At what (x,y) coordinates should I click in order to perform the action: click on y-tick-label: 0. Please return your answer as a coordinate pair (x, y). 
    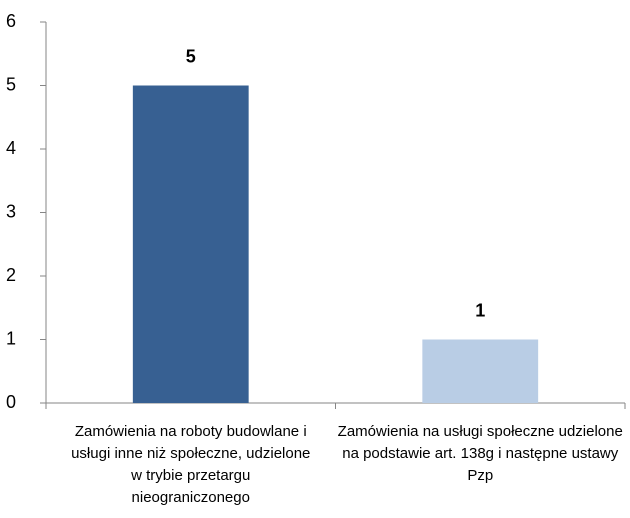
    Looking at the image, I should click on (11, 402).